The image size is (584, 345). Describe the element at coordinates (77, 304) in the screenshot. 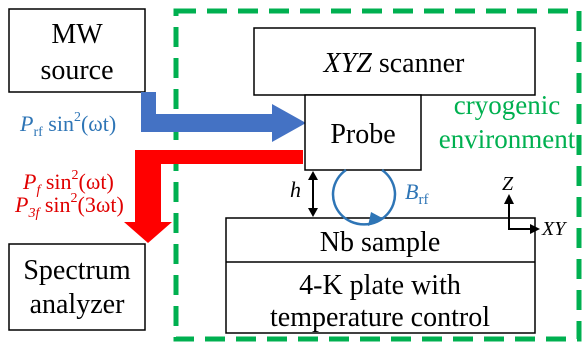

I see `spectrum-analyzer-line2: analyzer` at that location.